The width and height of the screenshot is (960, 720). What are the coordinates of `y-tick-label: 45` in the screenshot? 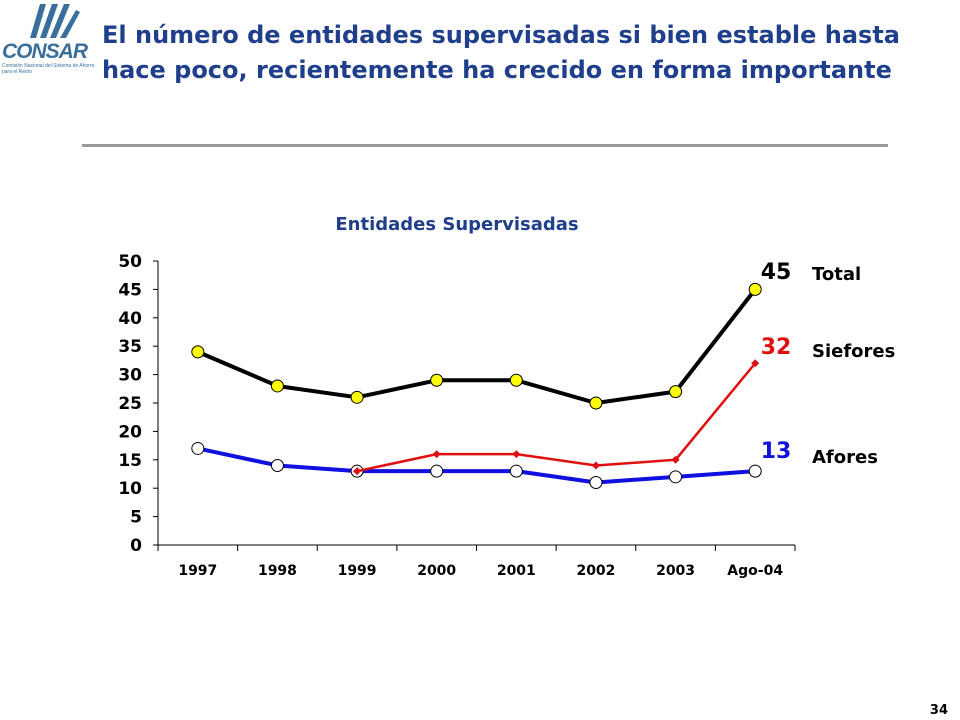 It's located at (130, 290).